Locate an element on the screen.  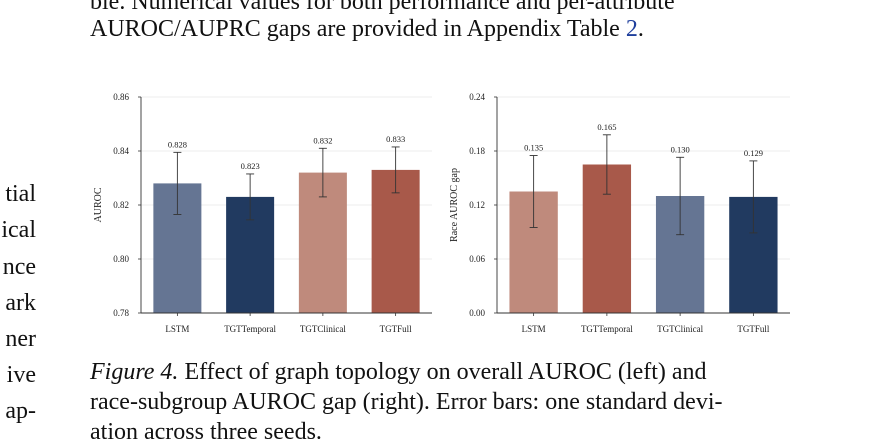
auroc-value-label: 0.828 is located at coordinates (177, 144).